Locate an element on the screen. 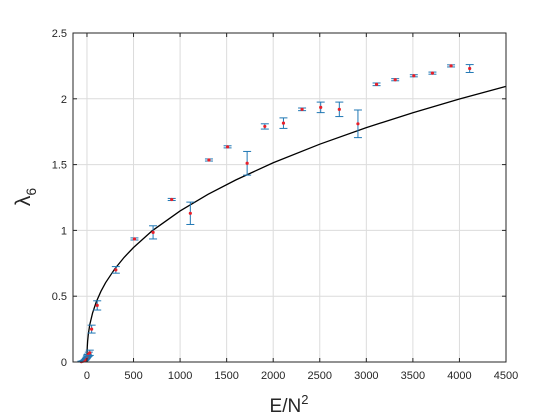 The height and width of the screenshot is (420, 560). x-tick-labels: 0 500 1000 1500 2000 2500 3000 3500 4000 4500 is located at coordinates (301, 376).